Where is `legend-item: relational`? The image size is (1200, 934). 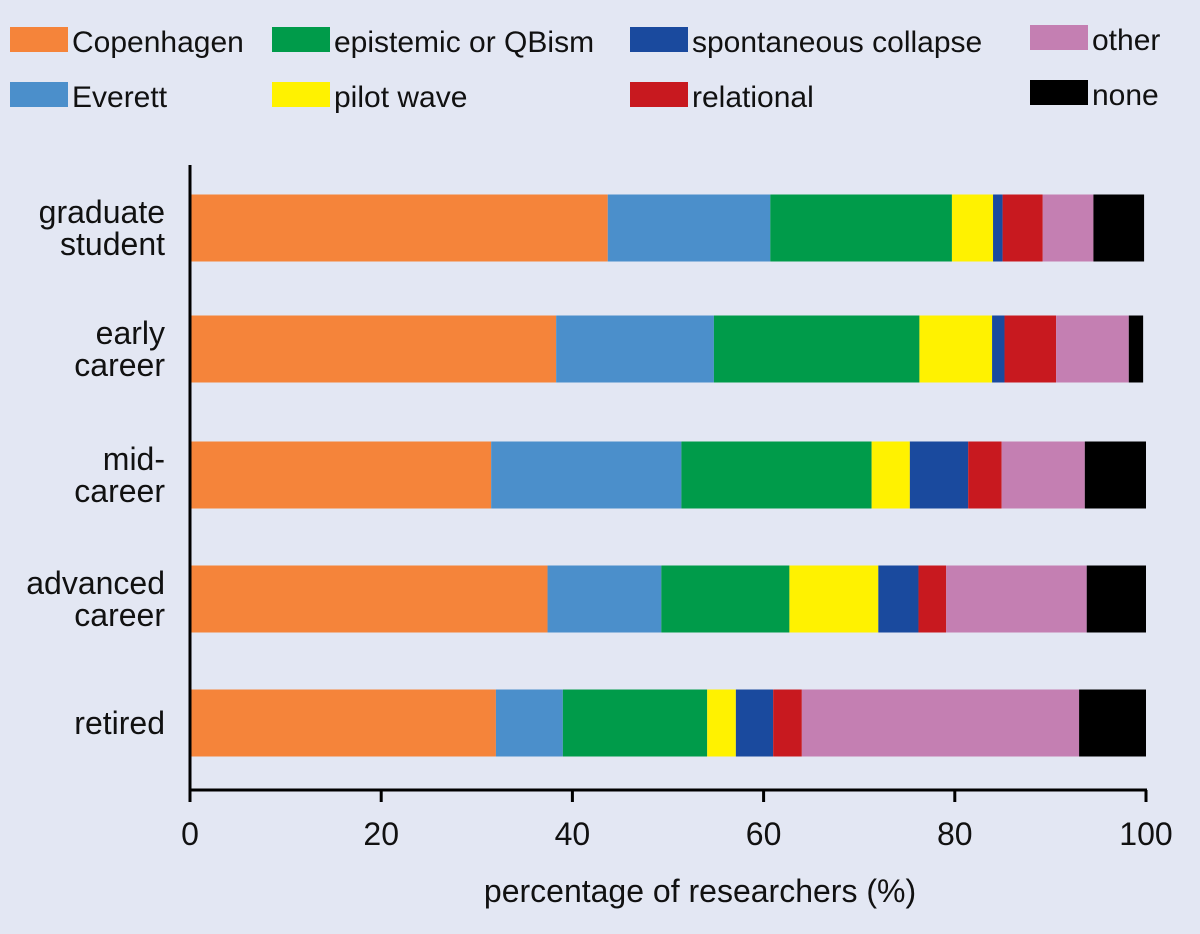 legend-item: relational is located at coordinates (722, 97).